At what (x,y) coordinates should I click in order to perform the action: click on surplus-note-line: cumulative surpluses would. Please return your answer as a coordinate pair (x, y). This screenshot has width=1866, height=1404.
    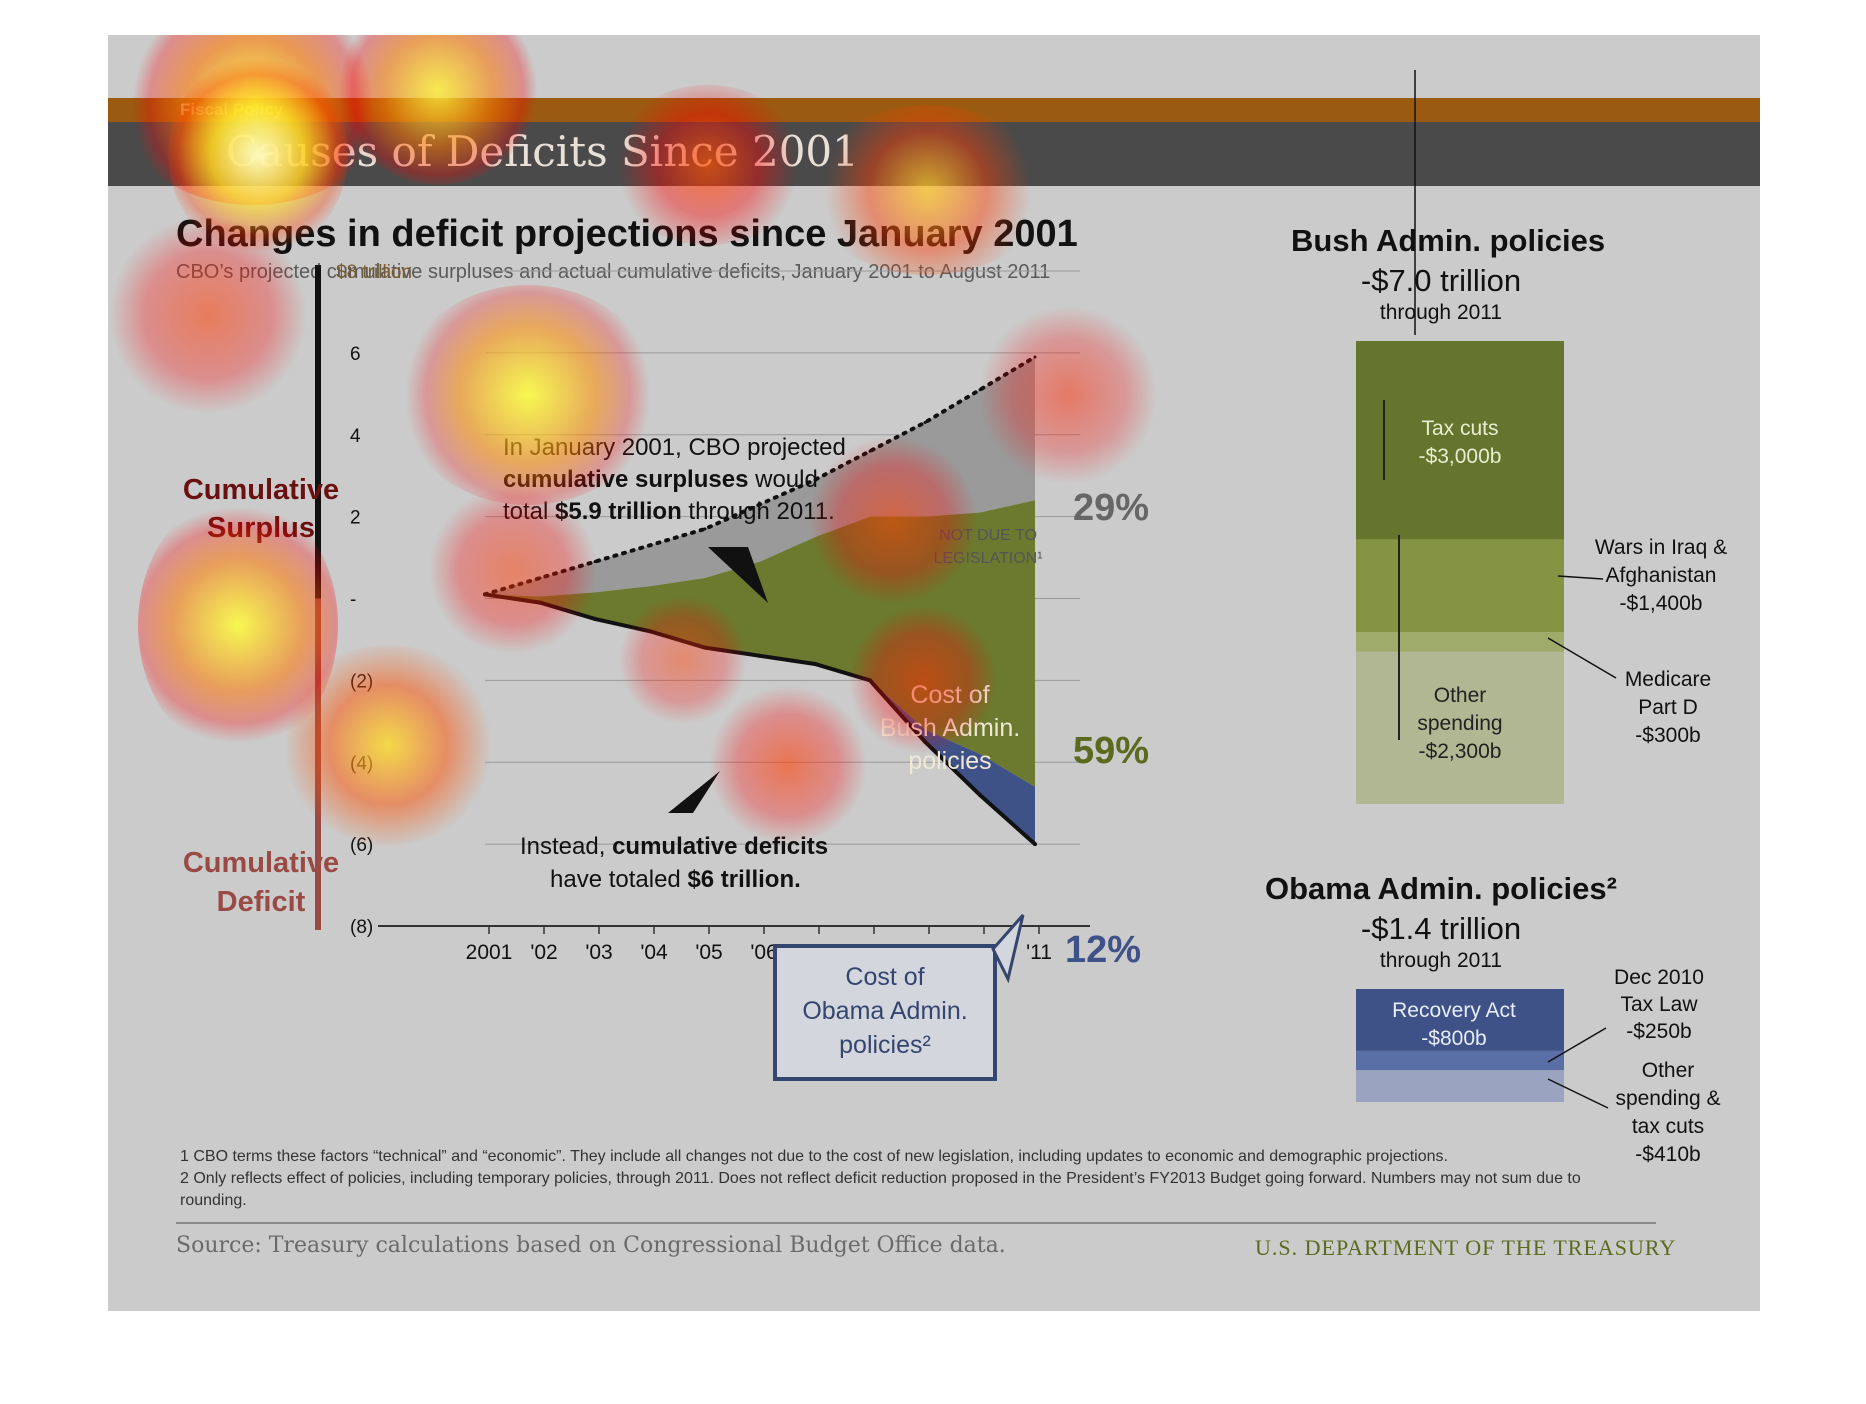
    Looking at the image, I should click on (660, 479).